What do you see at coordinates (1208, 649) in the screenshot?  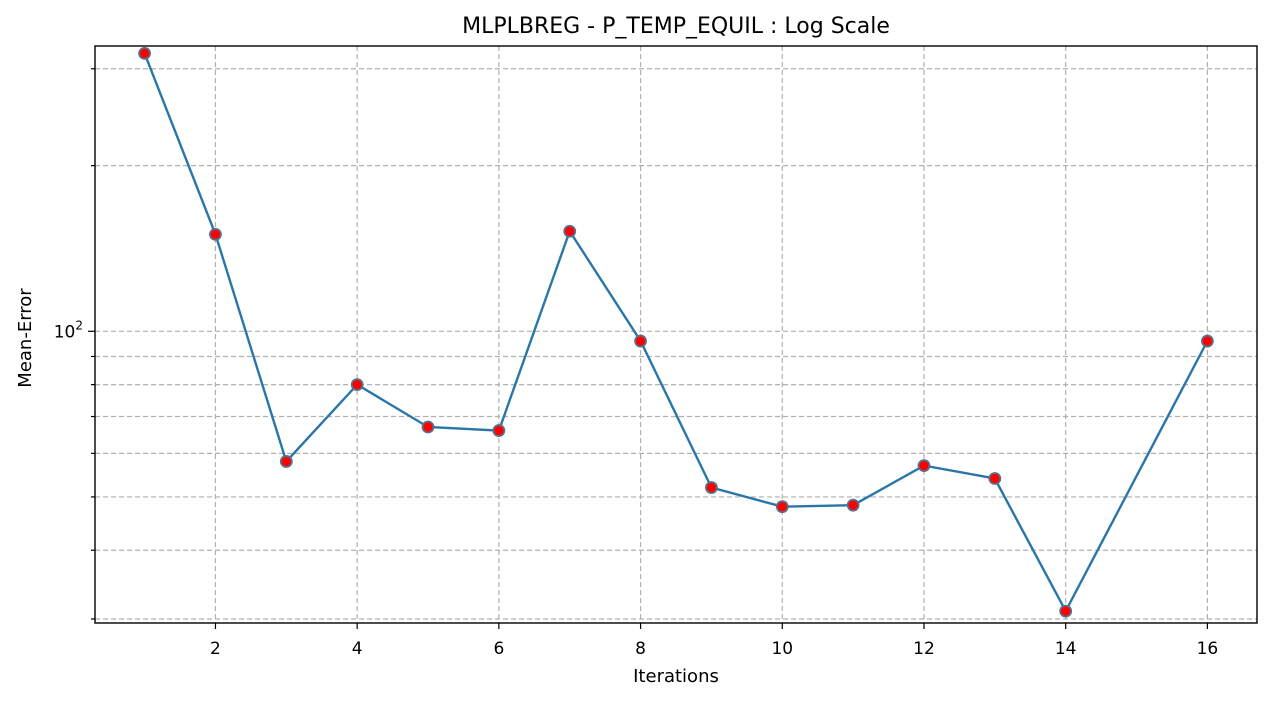 I see `x-tick-label: 16` at bounding box center [1208, 649].